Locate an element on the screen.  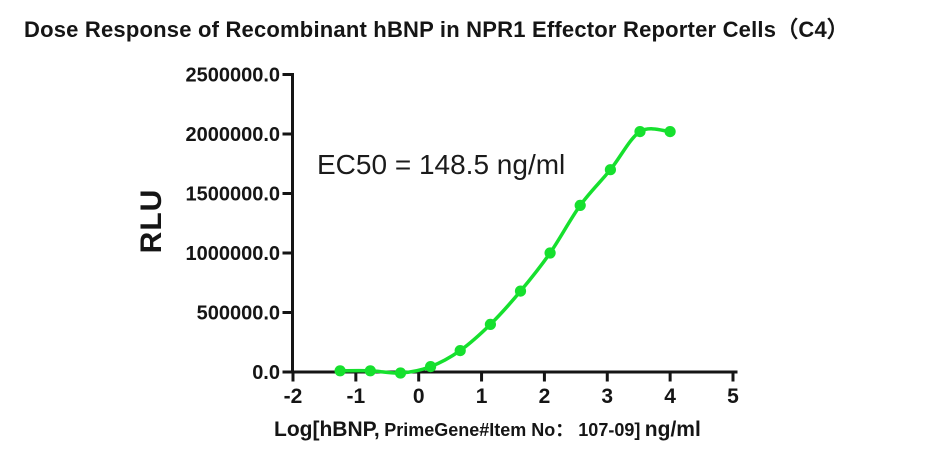
y-tick-label: 1000000.0 is located at coordinates (232, 254).